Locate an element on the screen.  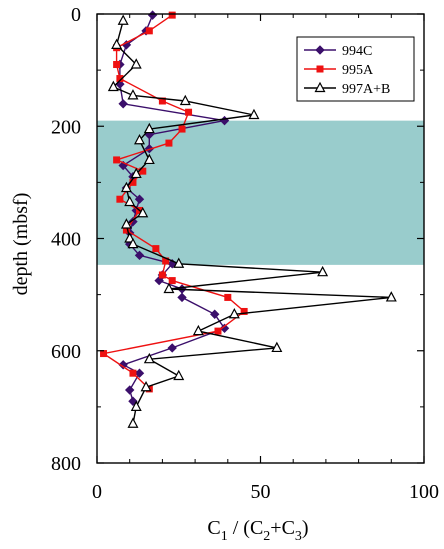
legend-label: 995A is located at coordinates (358, 70).